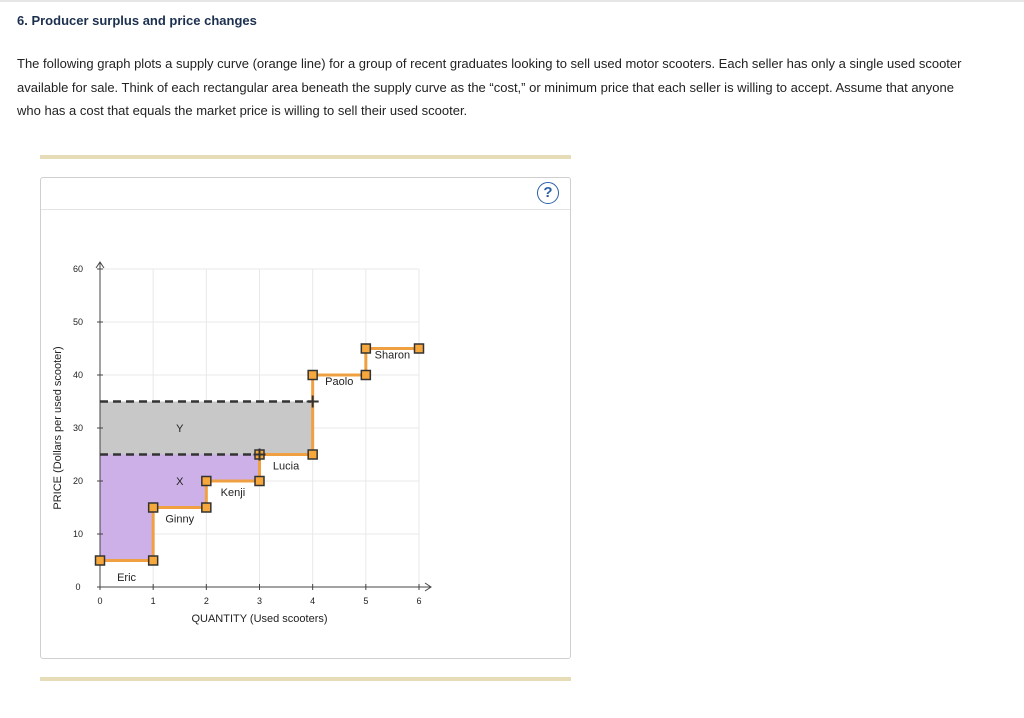  I want to click on area-y, so click(206, 428).